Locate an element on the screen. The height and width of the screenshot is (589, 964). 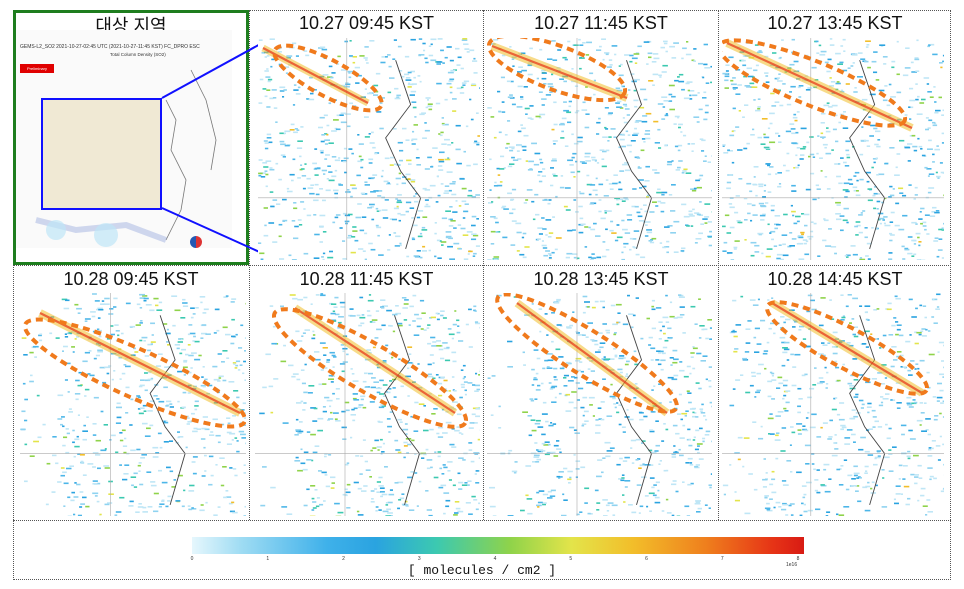
panel-title: 10.27 13:45 KST is located at coordinates (835, 23).